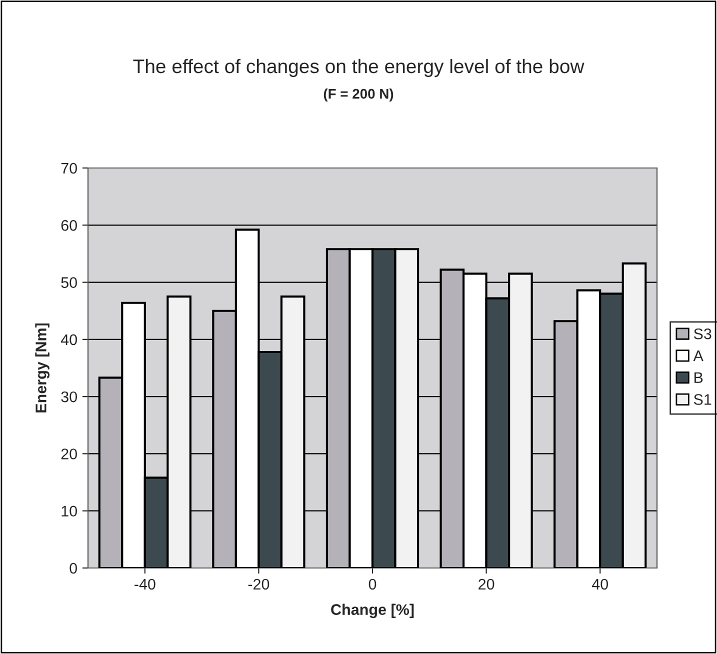  Describe the element at coordinates (69, 282) in the screenshot. I see `y-tick-label: 50` at that location.